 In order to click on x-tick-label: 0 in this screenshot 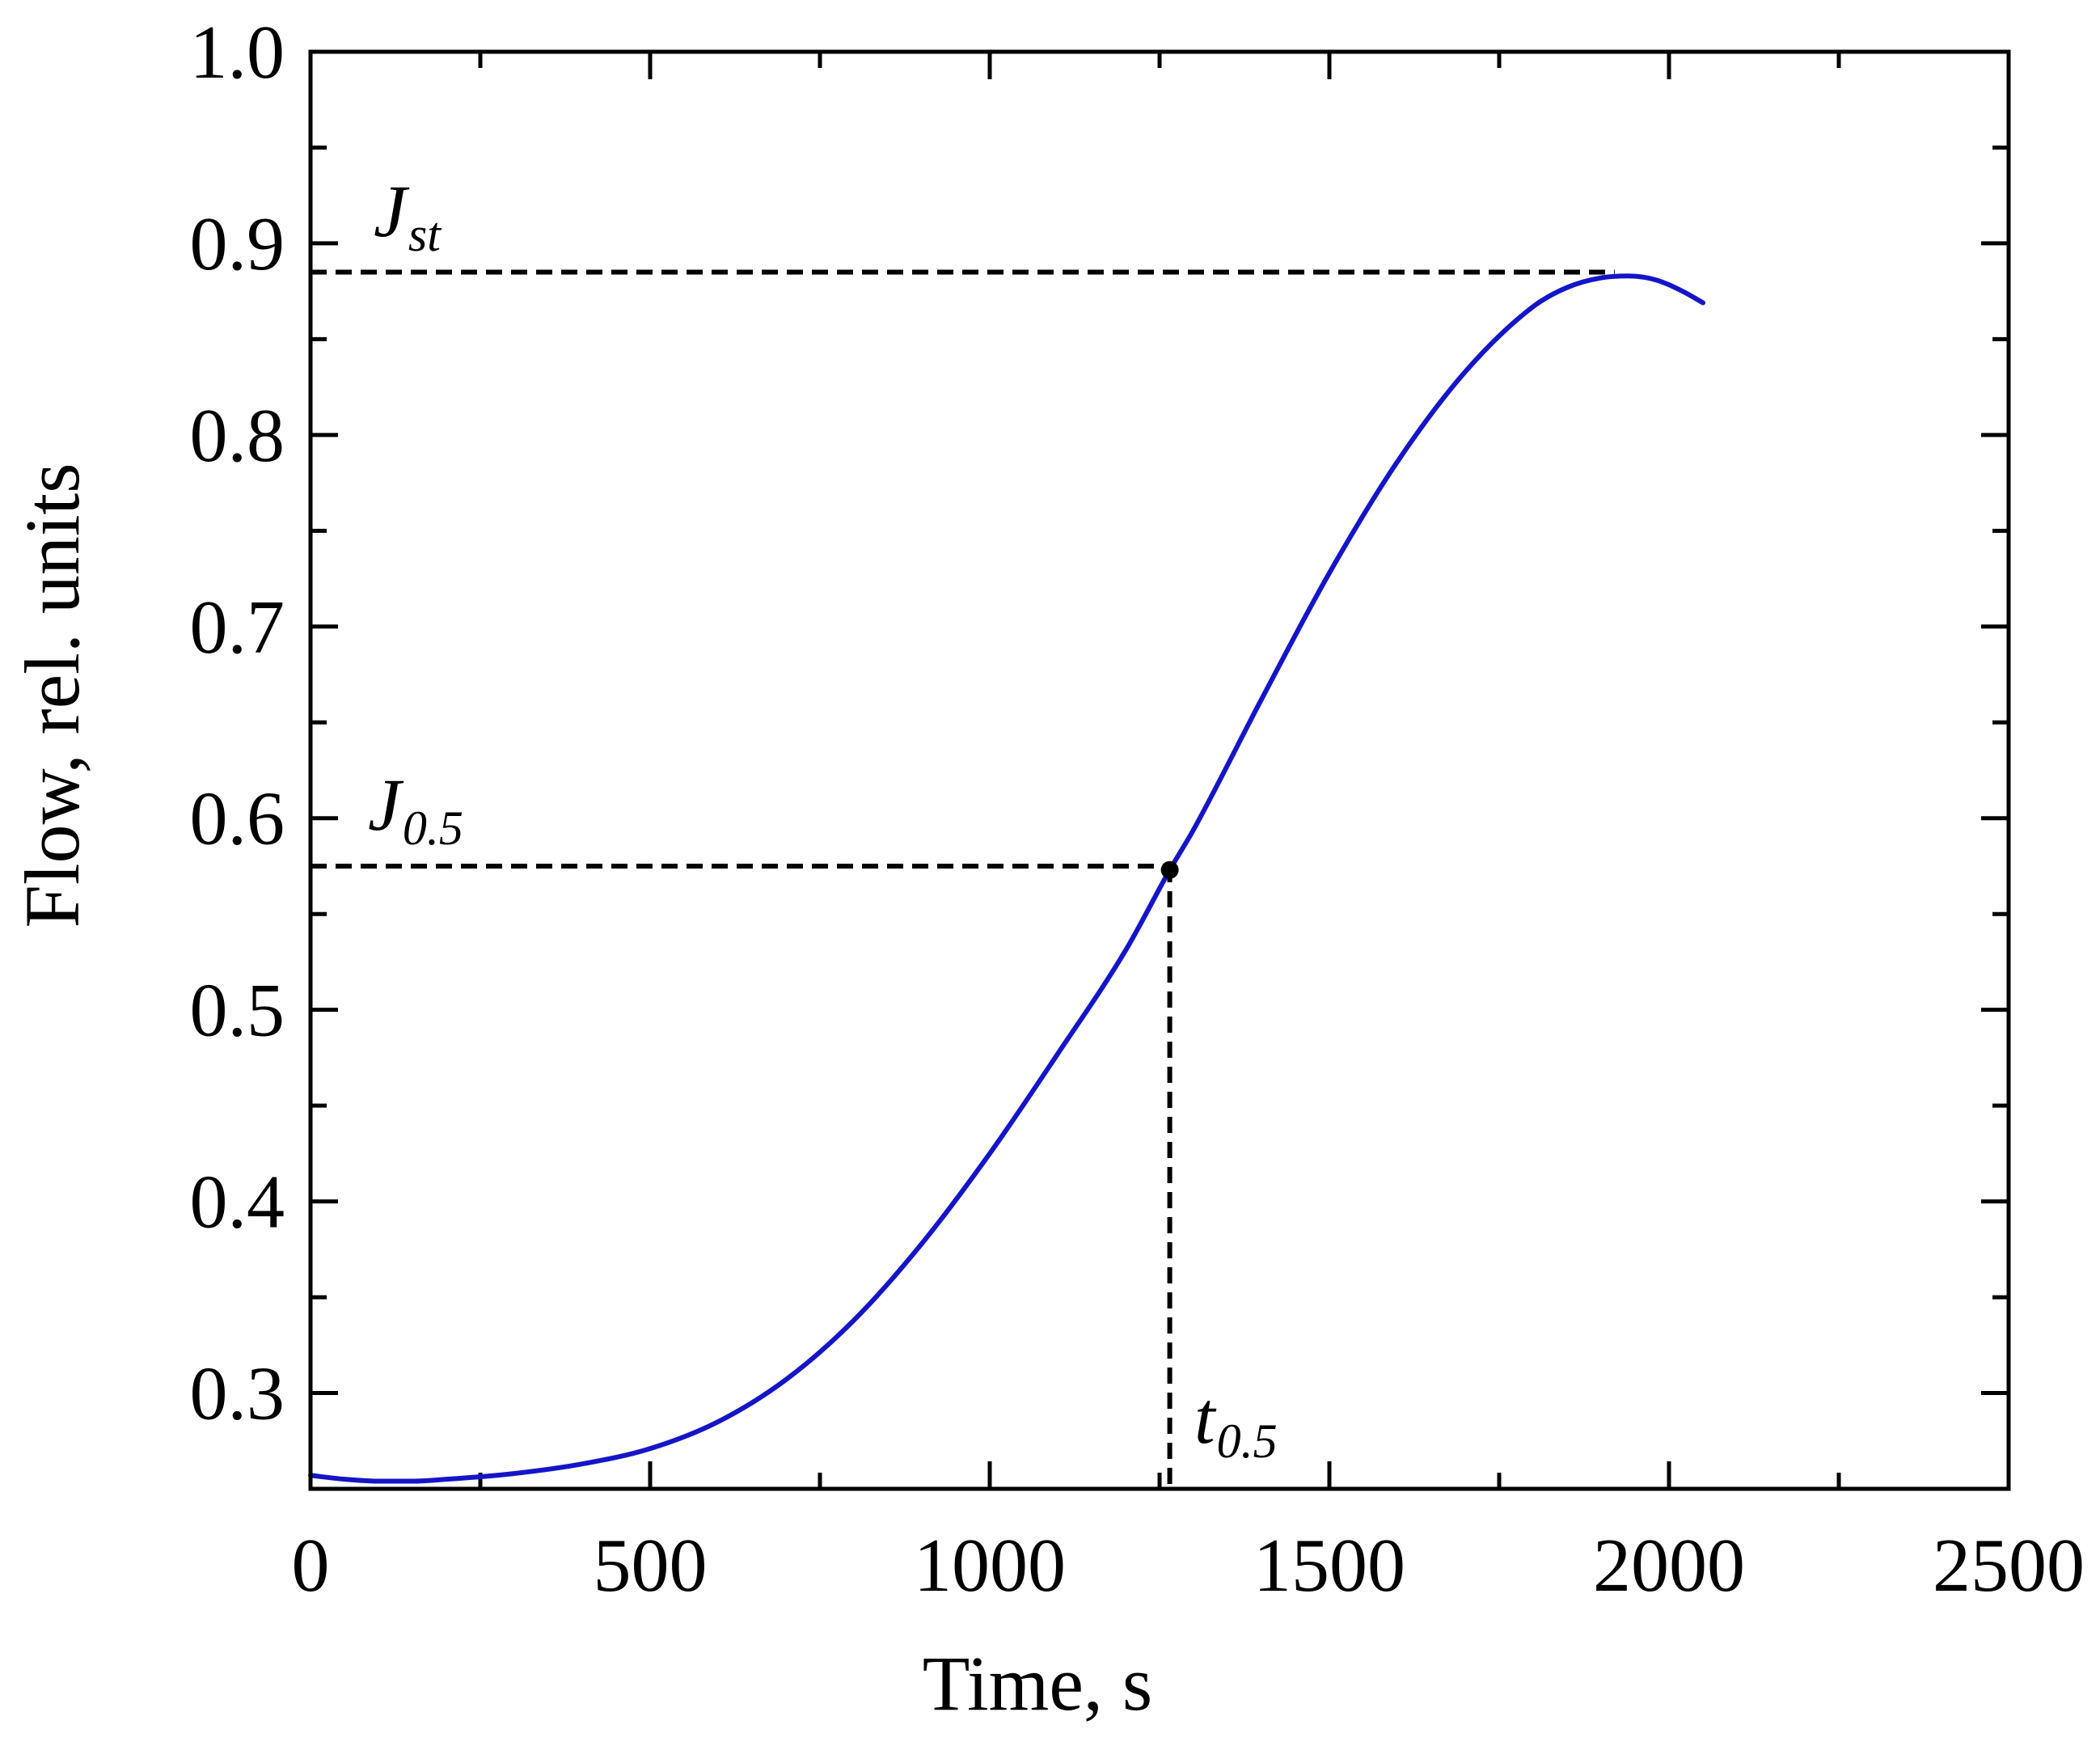, I will do `click(311, 1566)`.